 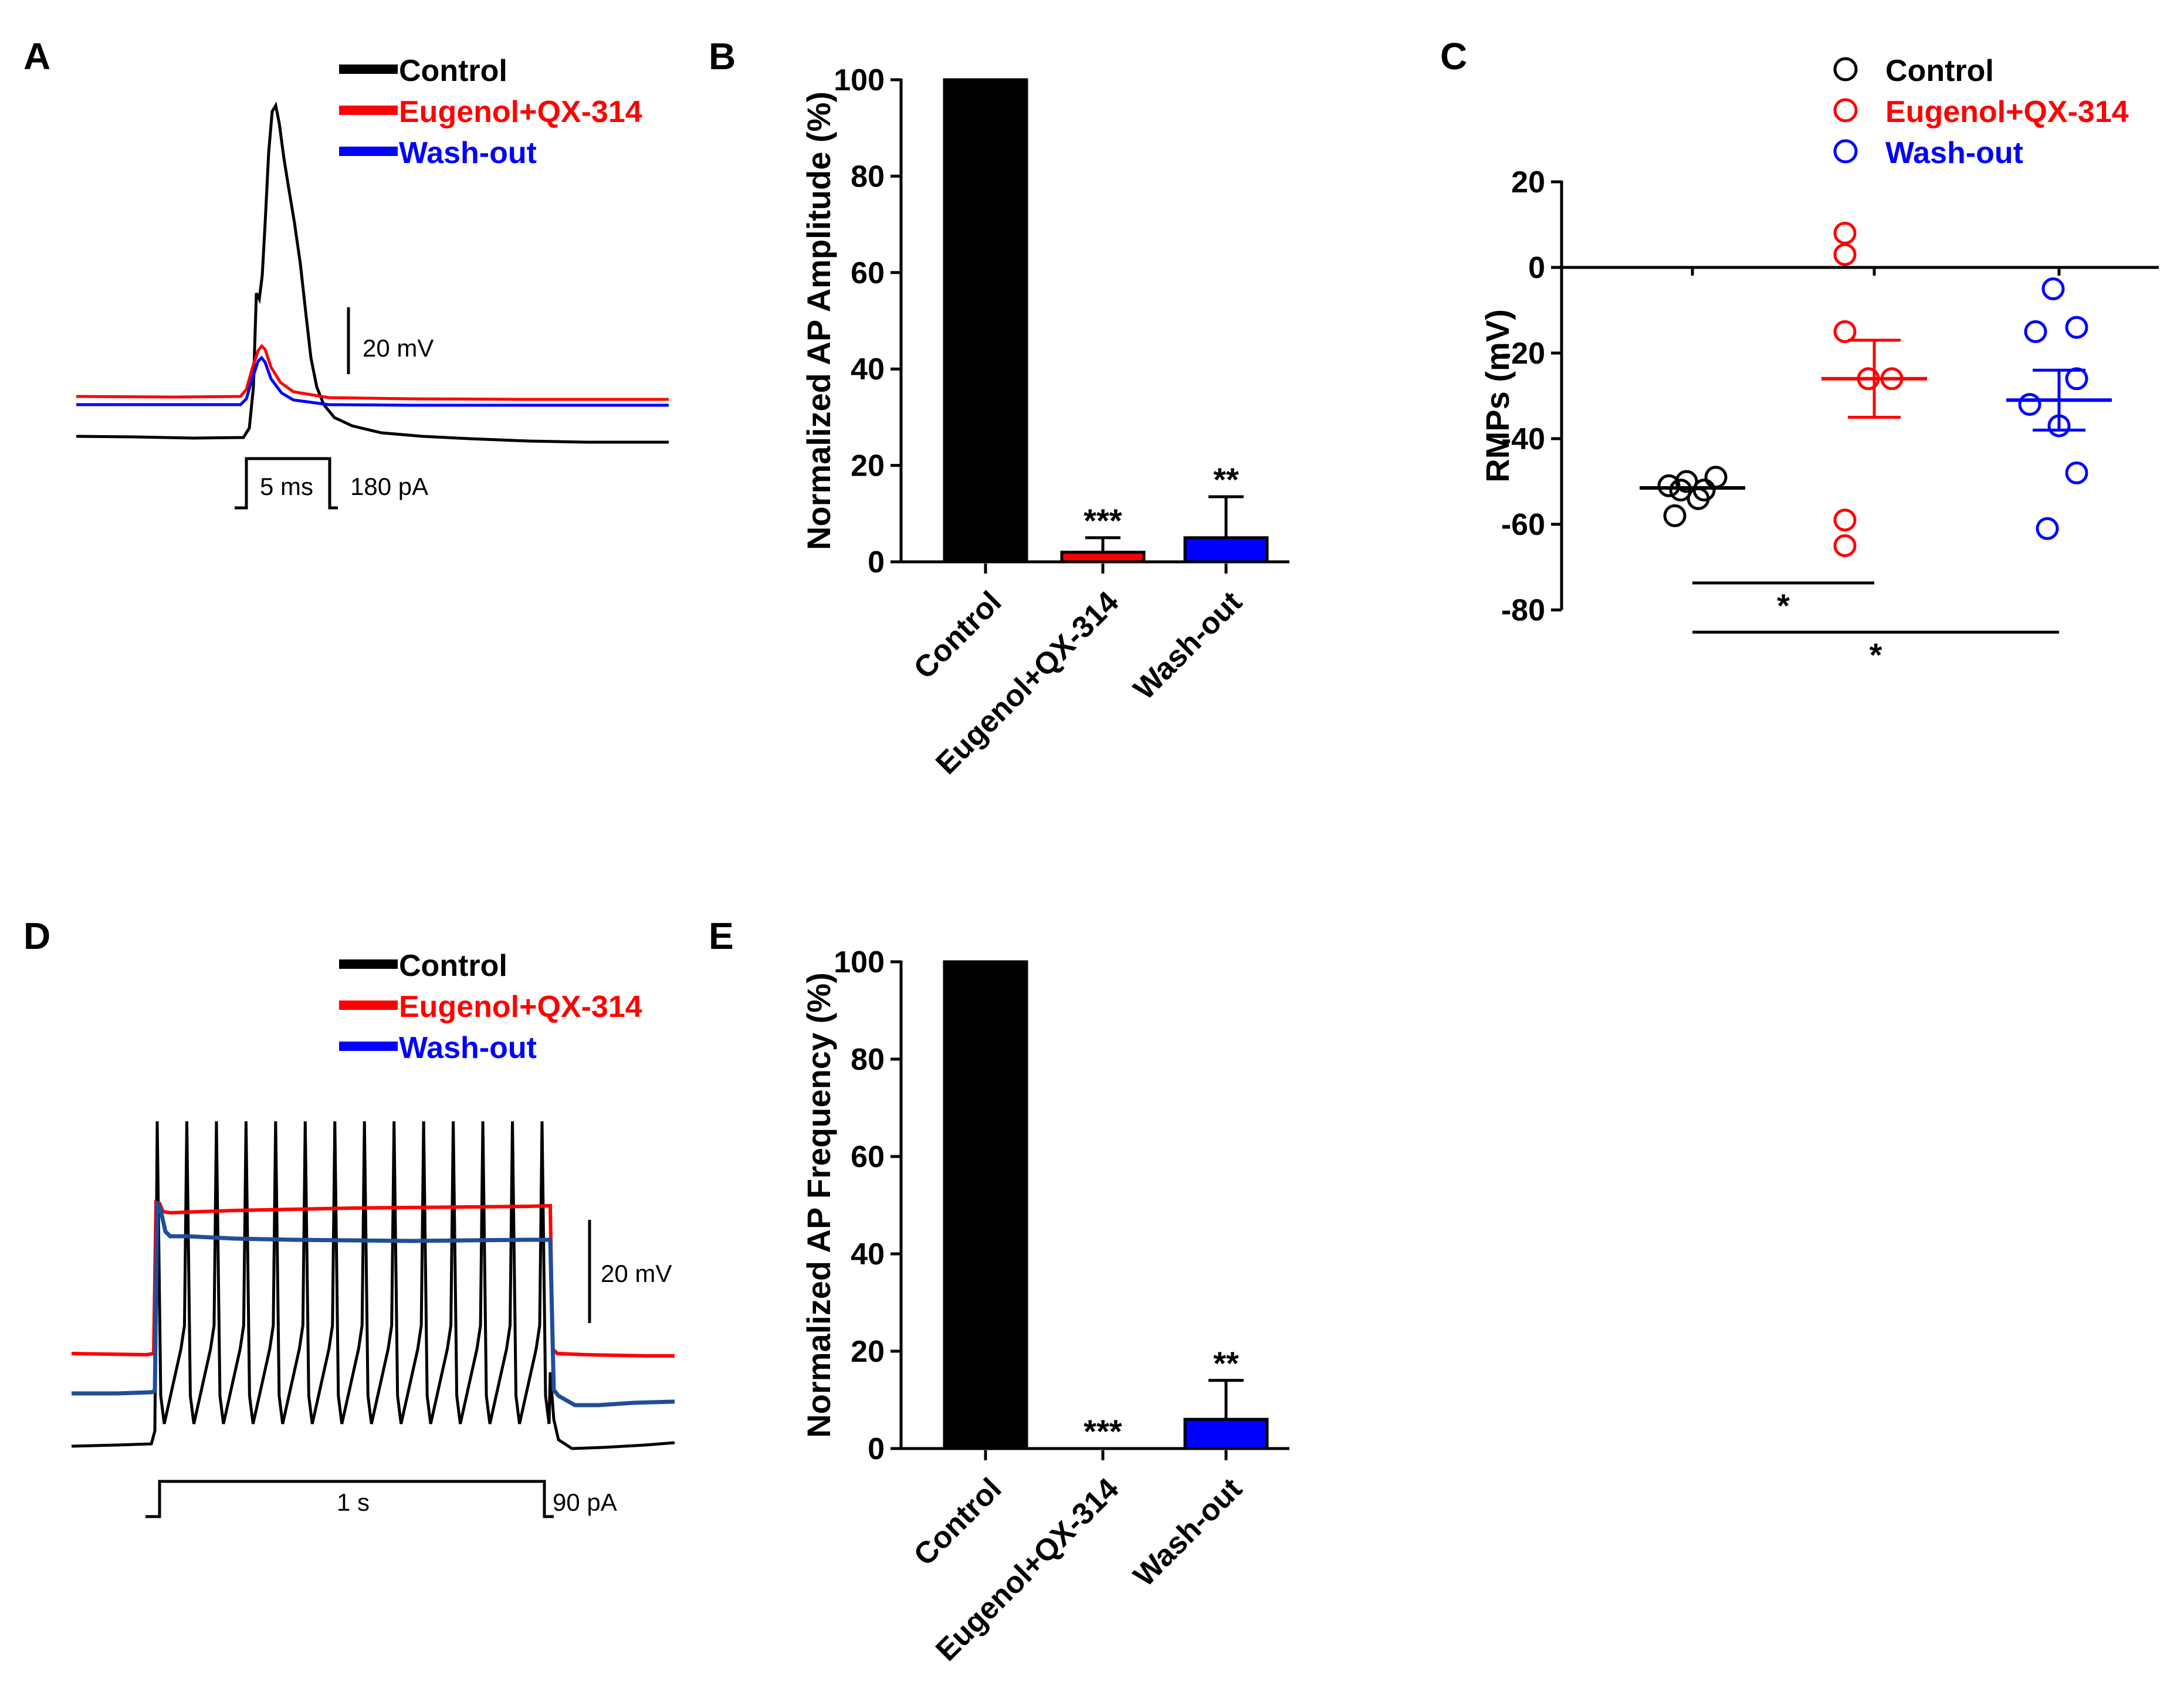 I want to click on chart-C-y-axis-label: RMPs (mV), so click(x=1497, y=396).